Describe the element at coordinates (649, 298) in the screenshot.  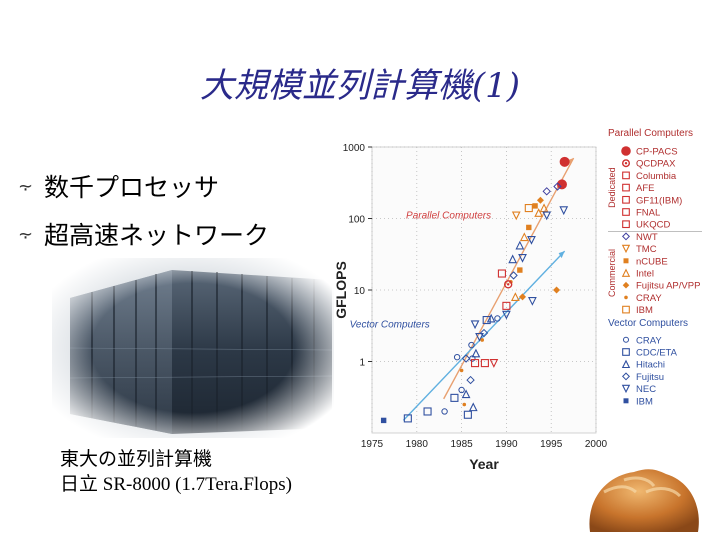
I see `legend-item: CRAY` at that location.